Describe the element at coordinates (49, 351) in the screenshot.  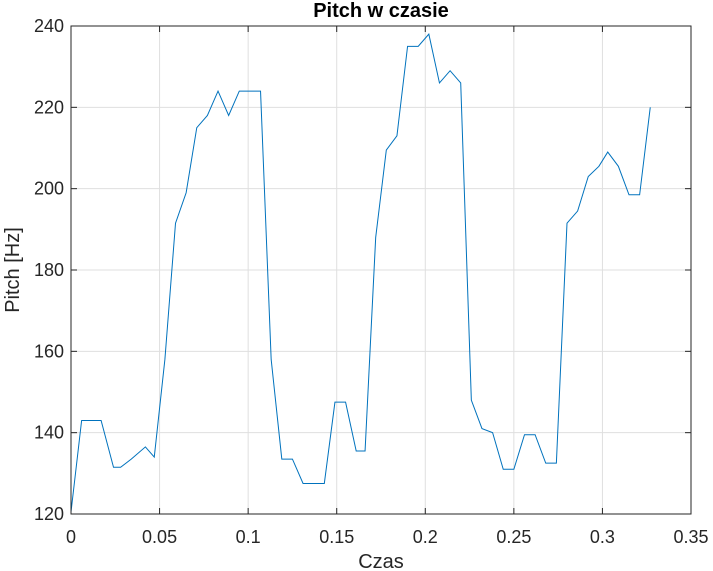
I see `y-tick-label: 160` at that location.